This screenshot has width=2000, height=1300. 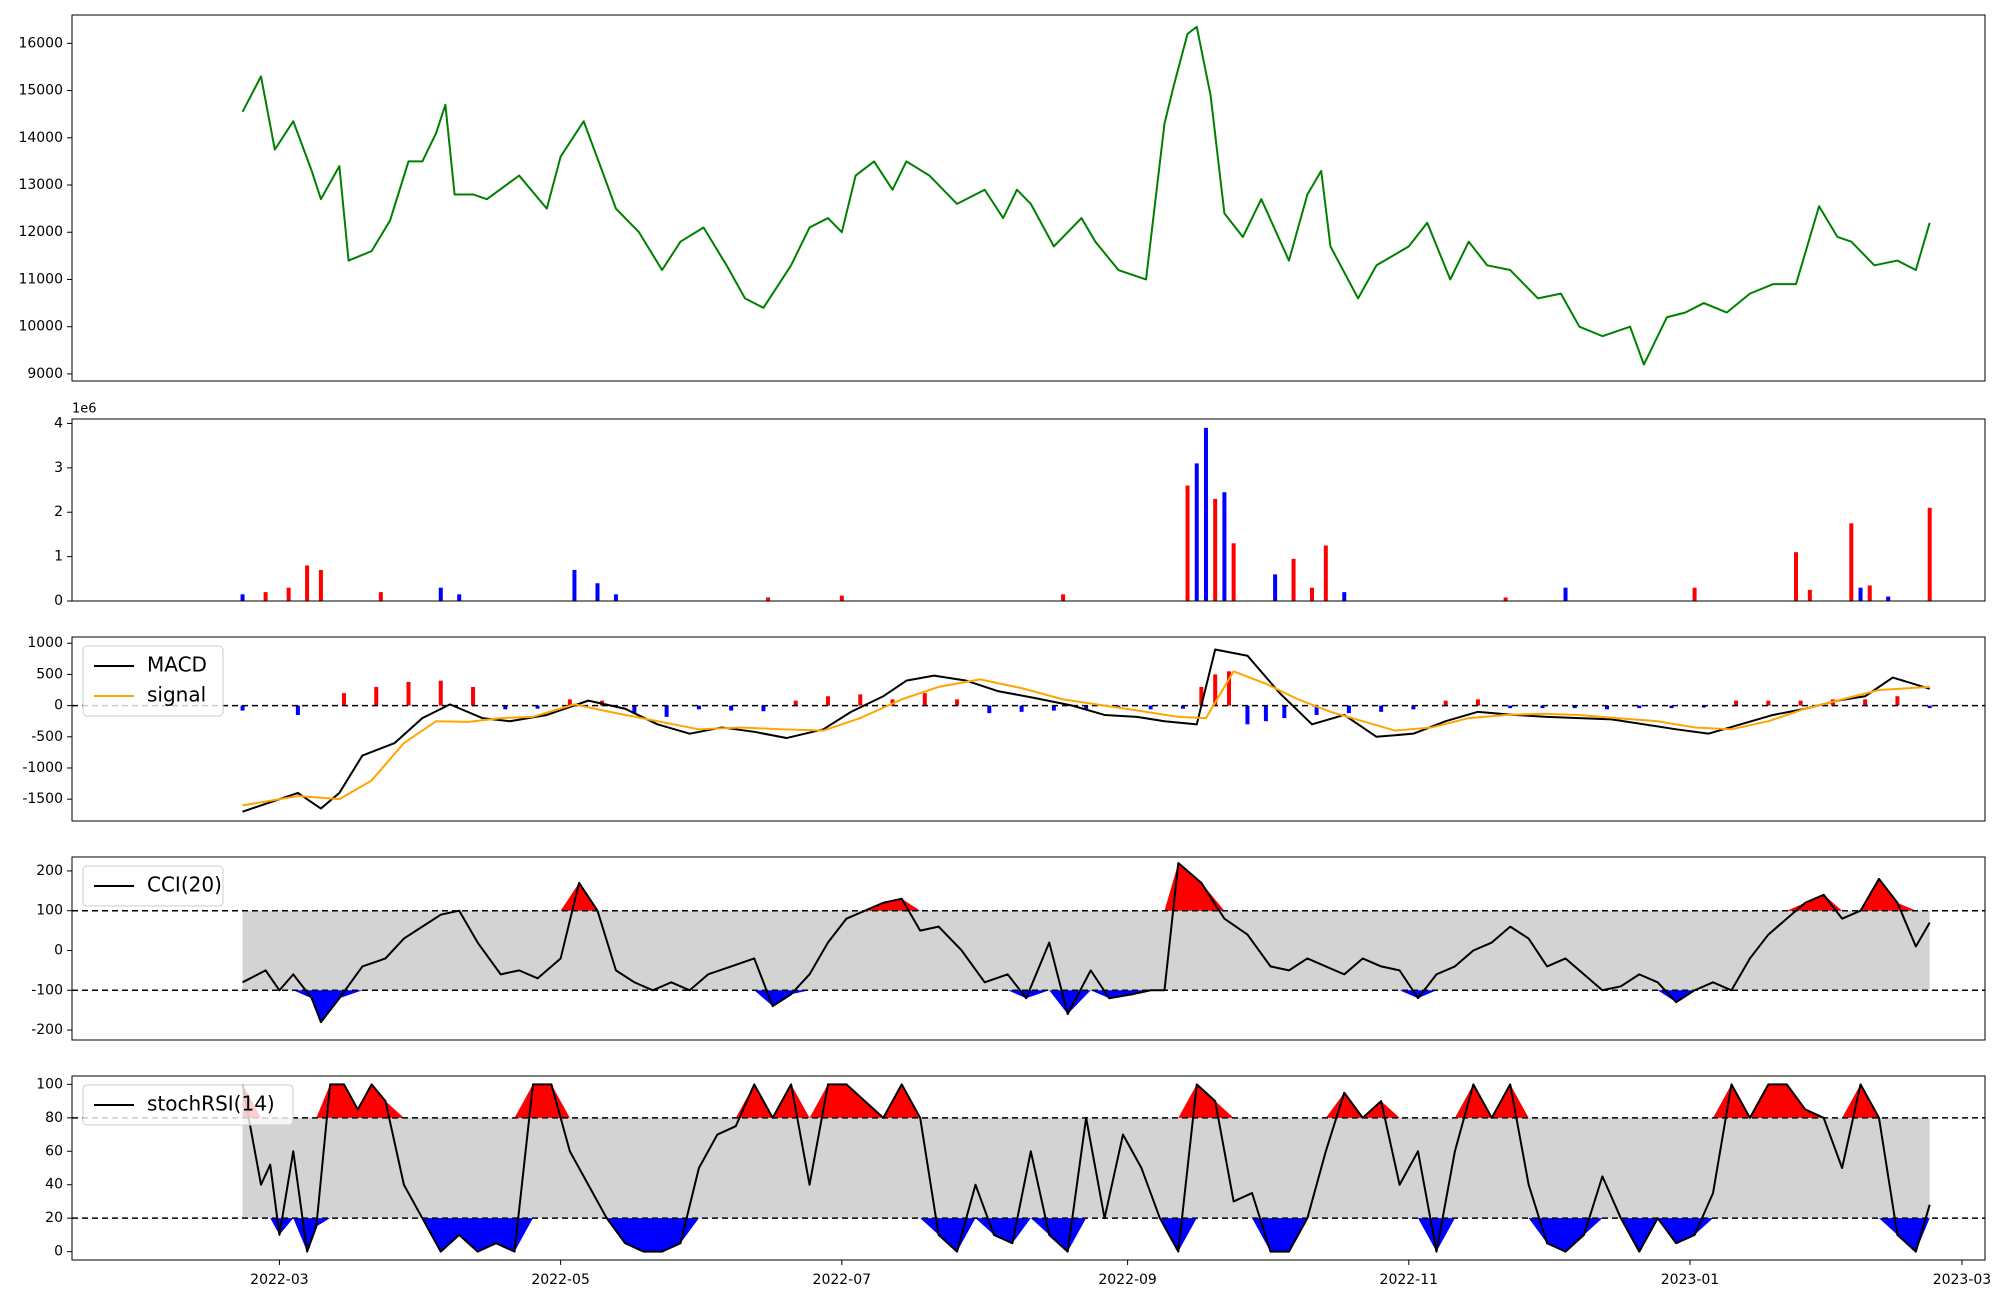 What do you see at coordinates (49, 674) in the screenshot?
I see `y-tick-label: 500` at bounding box center [49, 674].